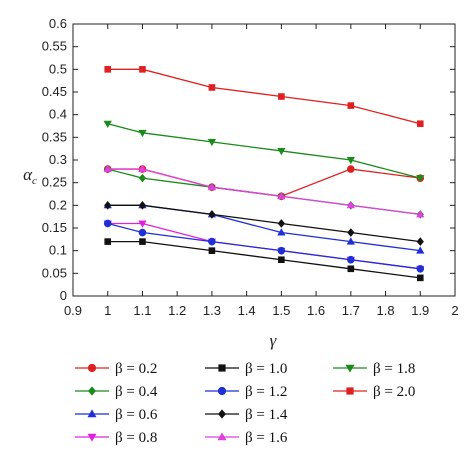  What do you see at coordinates (107, 310) in the screenshot?
I see `x-tick-label: 1` at bounding box center [107, 310].